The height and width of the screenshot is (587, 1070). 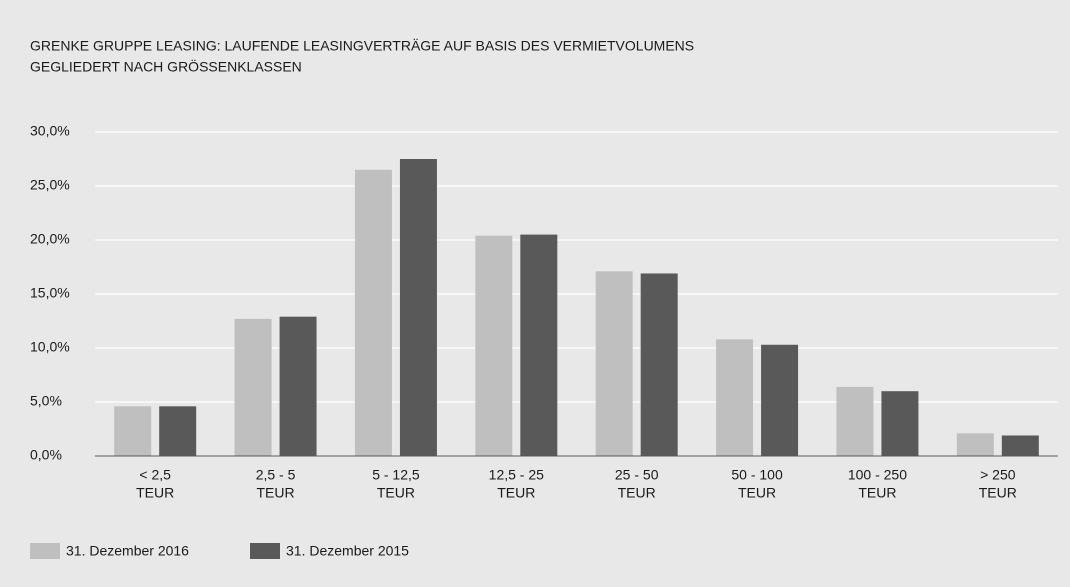 What do you see at coordinates (276, 475) in the screenshot?
I see `x-tick-label: 2,5 - 5` at bounding box center [276, 475].